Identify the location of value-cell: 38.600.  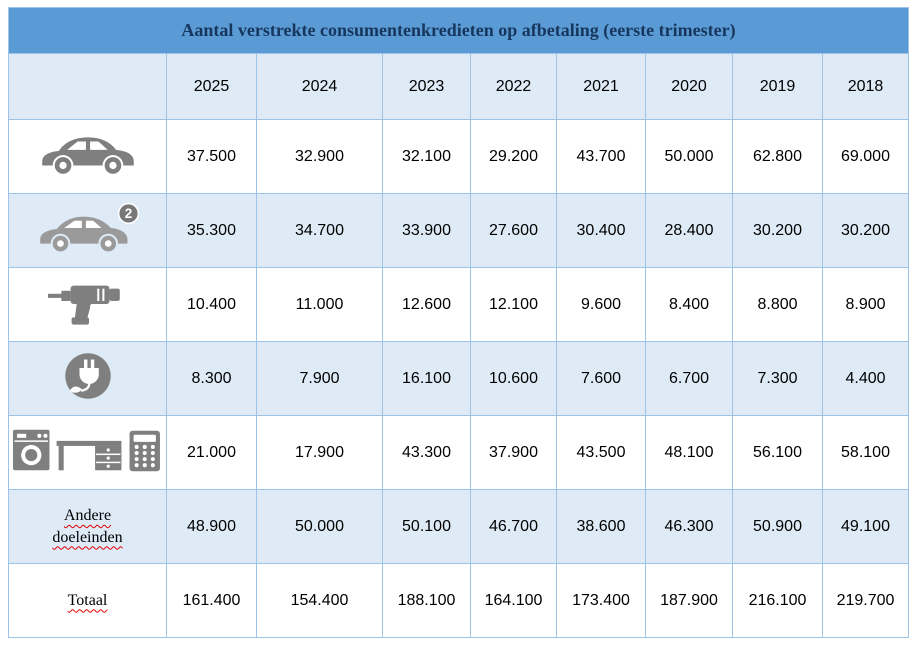
(601, 526).